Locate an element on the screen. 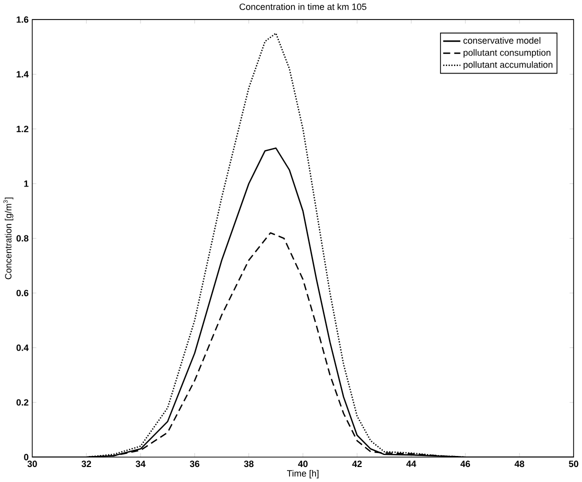  legend-label: conservative model is located at coordinates (501, 40).